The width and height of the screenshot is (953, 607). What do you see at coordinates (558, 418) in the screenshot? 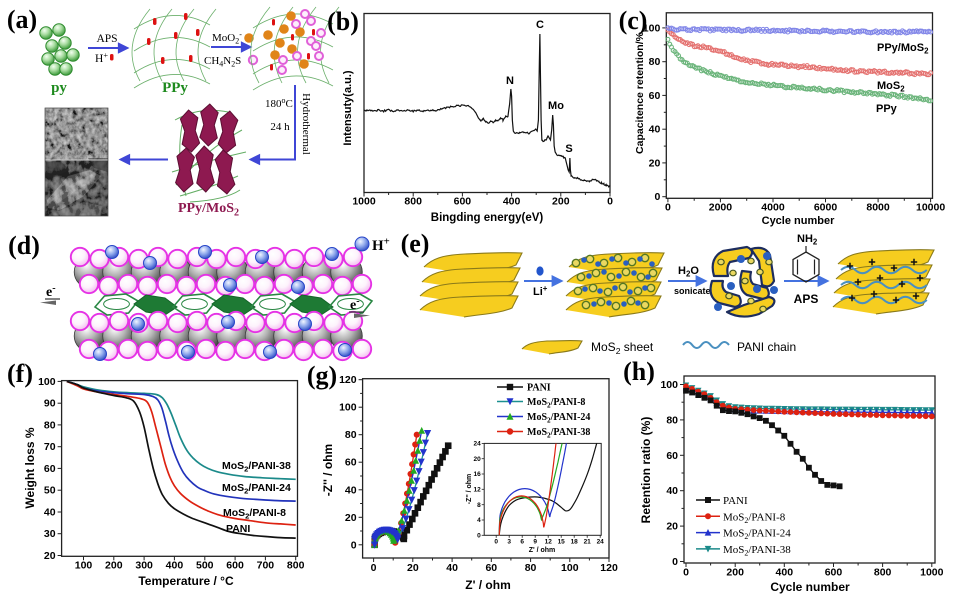
I see `svg-text: MoS2/PANI-24` at bounding box center [558, 418].